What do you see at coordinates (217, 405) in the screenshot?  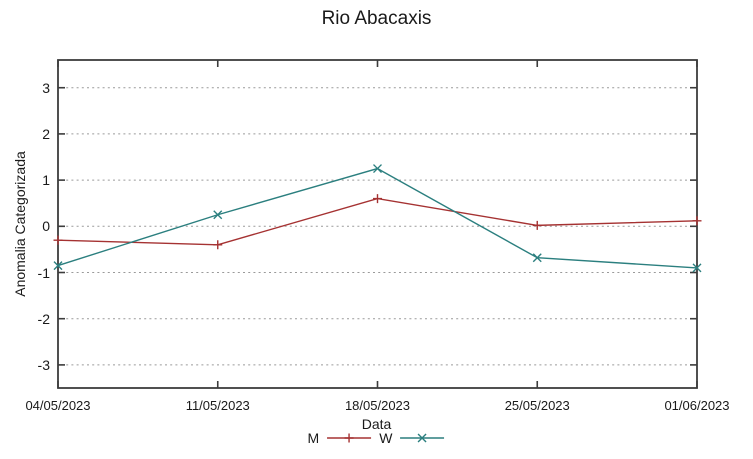 I see `x-tick-label: 11/05/2023` at bounding box center [217, 405].